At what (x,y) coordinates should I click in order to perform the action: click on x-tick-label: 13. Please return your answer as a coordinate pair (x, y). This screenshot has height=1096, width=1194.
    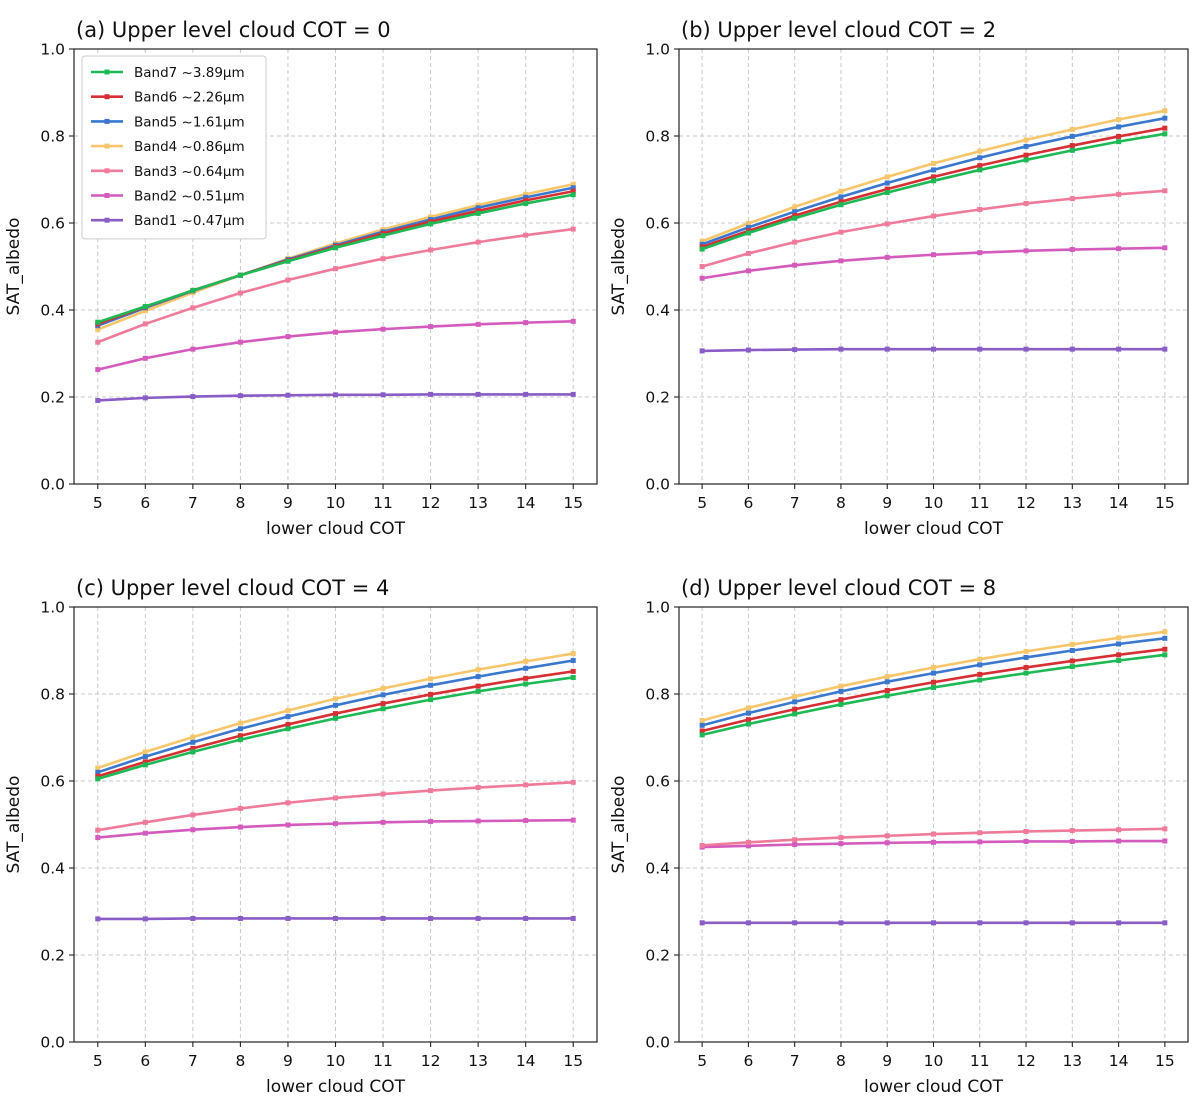
    Looking at the image, I should click on (478, 1061).